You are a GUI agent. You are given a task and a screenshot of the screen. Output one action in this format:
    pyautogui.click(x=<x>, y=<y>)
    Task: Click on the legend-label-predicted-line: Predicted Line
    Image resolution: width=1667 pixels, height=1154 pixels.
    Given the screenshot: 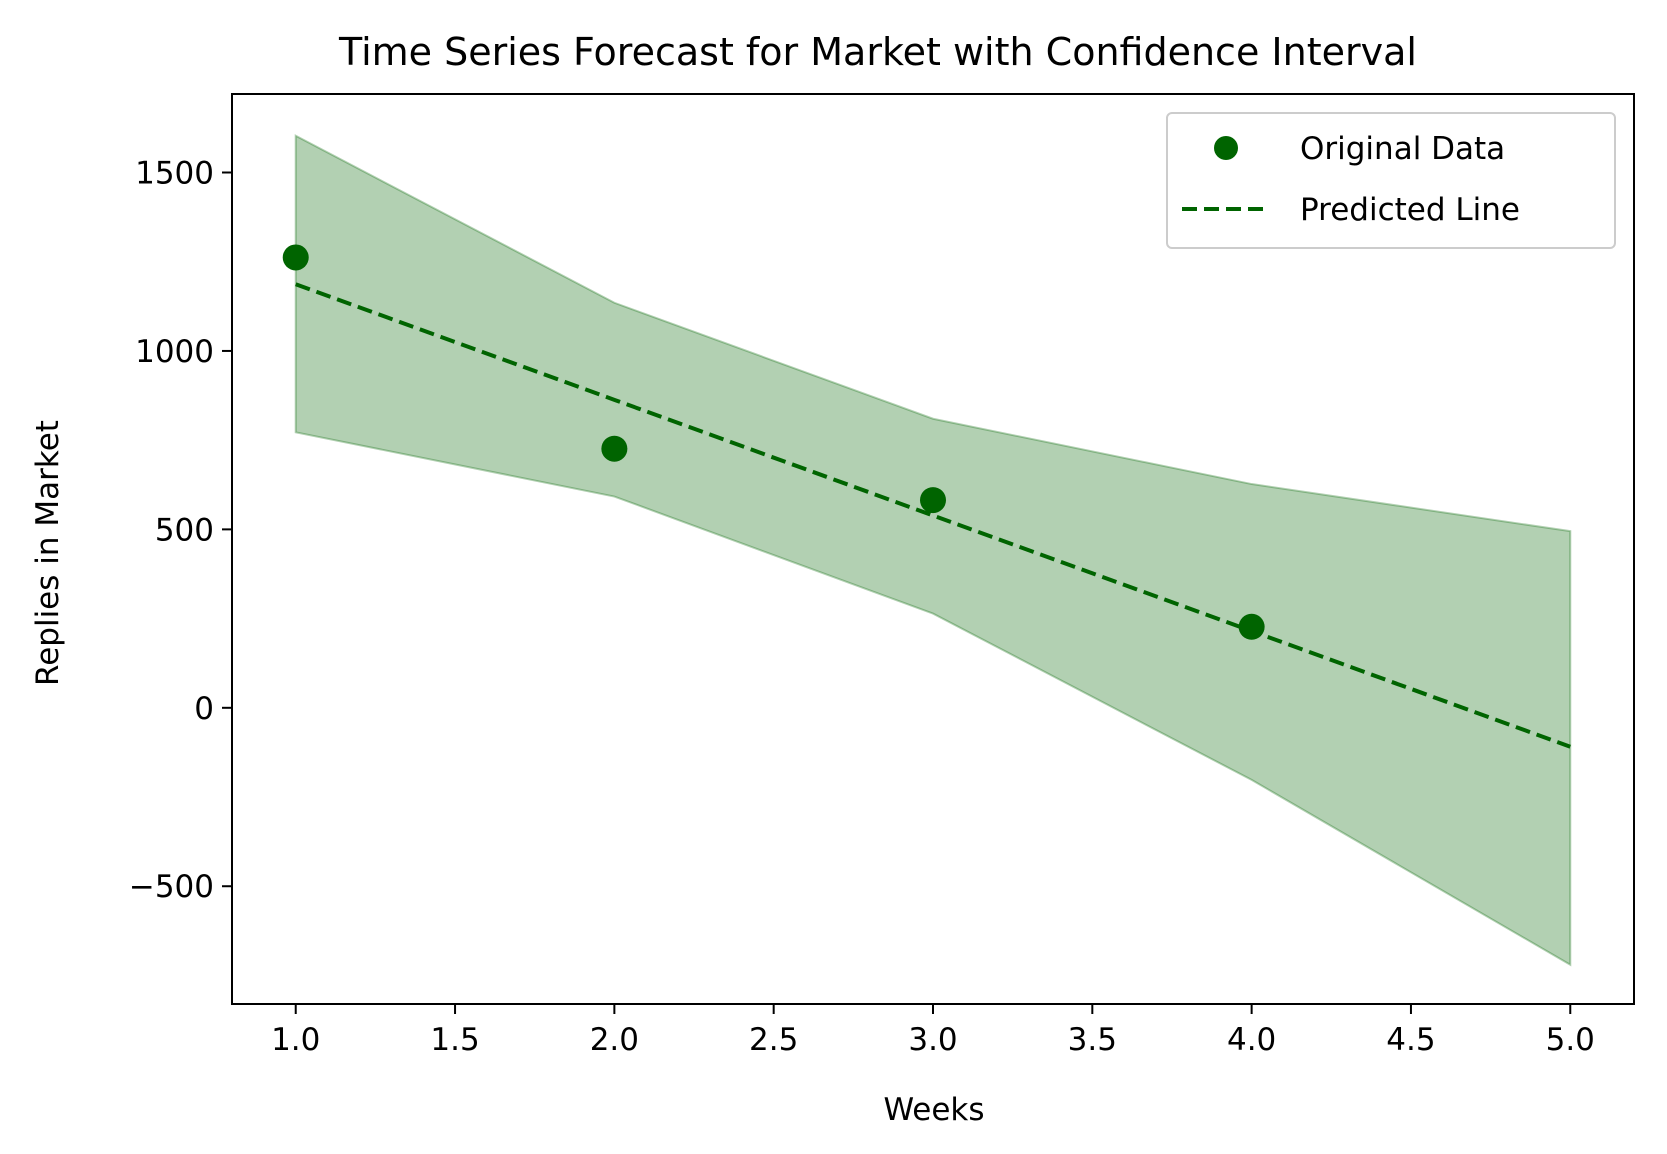 What is the action you would take?
    pyautogui.click(x=1410, y=210)
    